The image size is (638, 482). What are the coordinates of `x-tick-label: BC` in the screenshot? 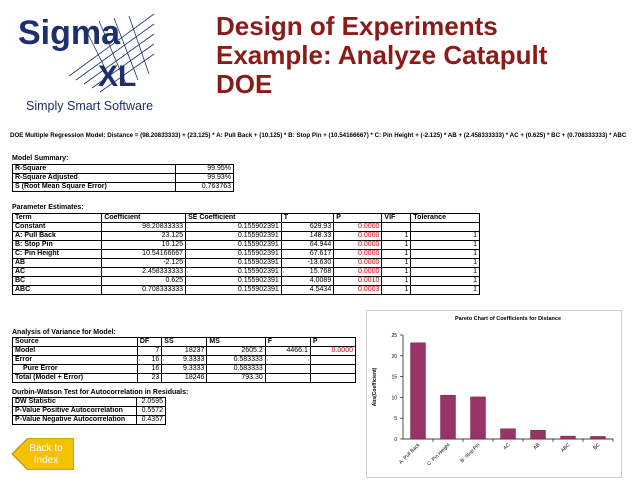 It's located at (596, 446).